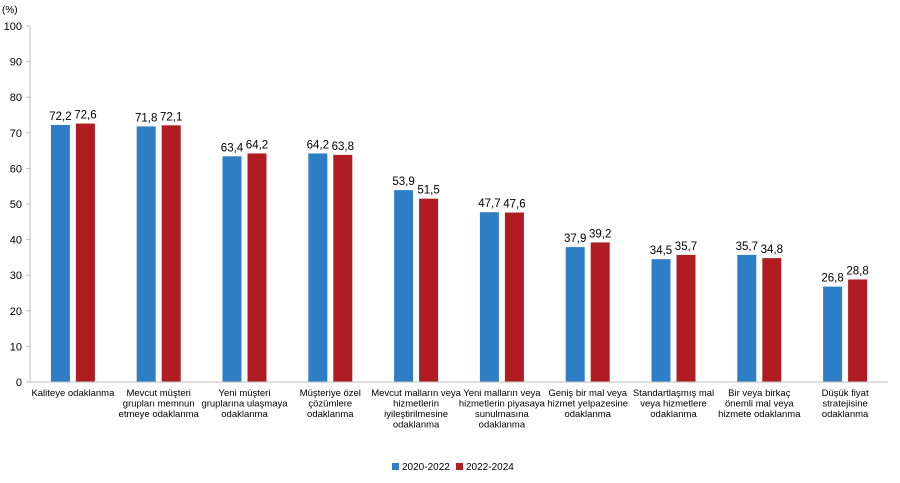  I want to click on data-label: 72,1, so click(171, 117).